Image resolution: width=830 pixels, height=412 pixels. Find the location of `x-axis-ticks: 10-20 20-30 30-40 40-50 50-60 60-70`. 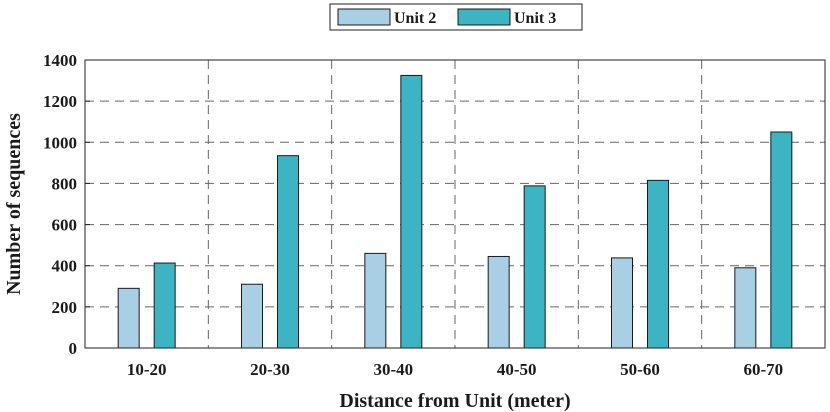

x-axis-ticks: 10-20 20-30 30-40 40-50 50-60 60-70 is located at coordinates (455, 369).